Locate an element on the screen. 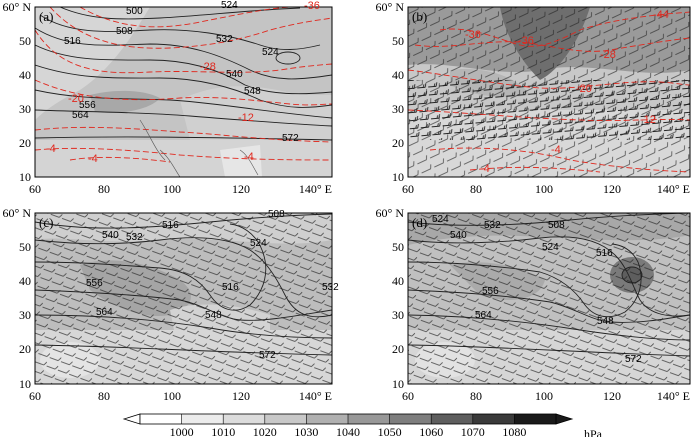 This screenshot has width=700, height=437. colorbar-cells is located at coordinates (348, 419).